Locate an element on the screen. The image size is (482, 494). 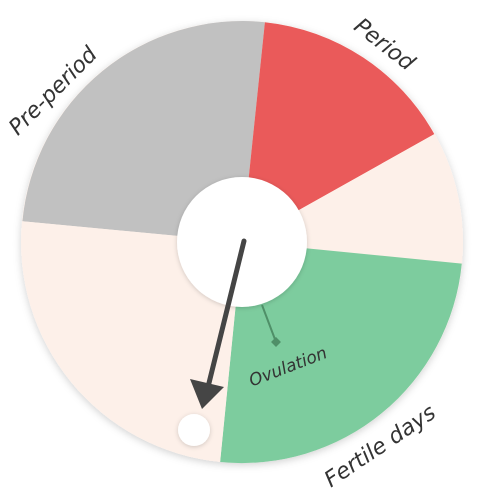
pointer-arrow-icon is located at coordinates (218, 323).